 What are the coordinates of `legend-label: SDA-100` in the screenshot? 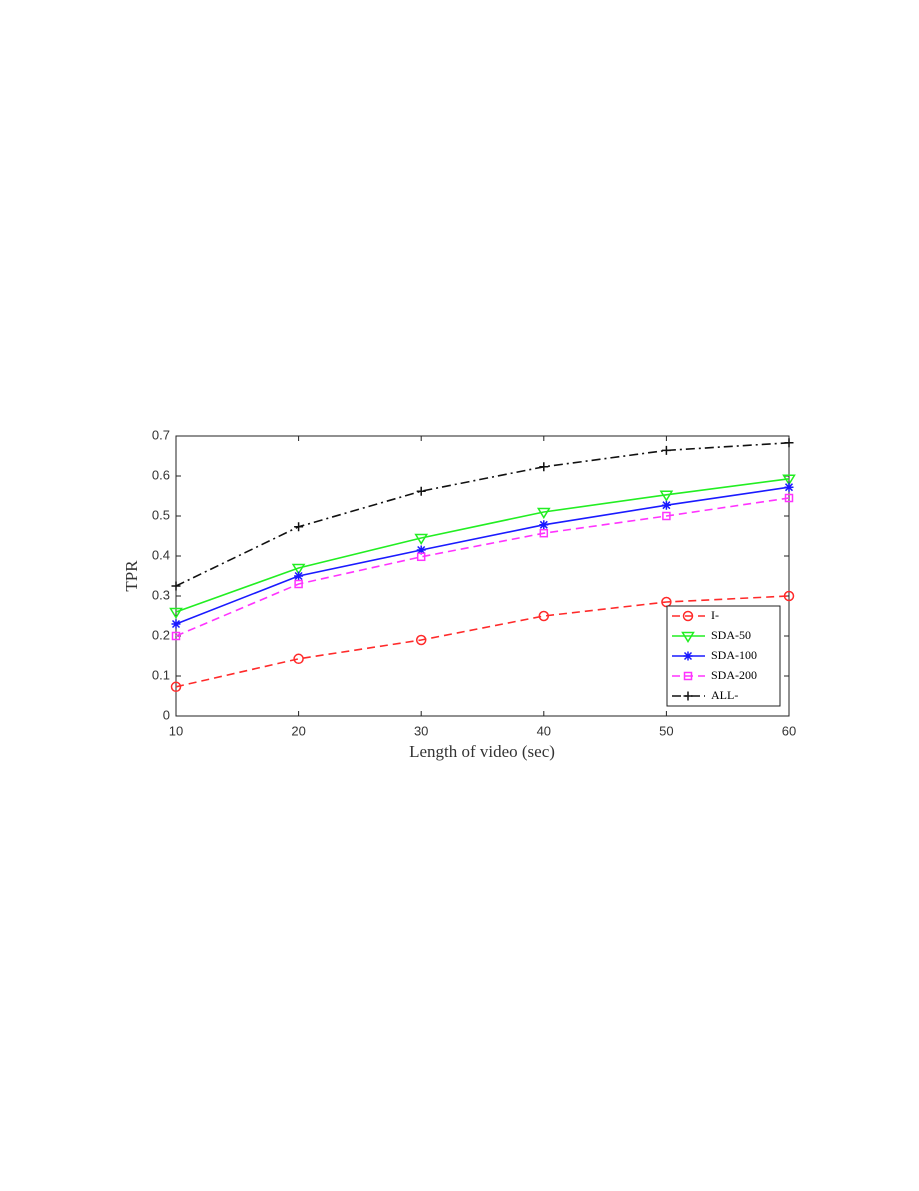 It's located at (734, 655).